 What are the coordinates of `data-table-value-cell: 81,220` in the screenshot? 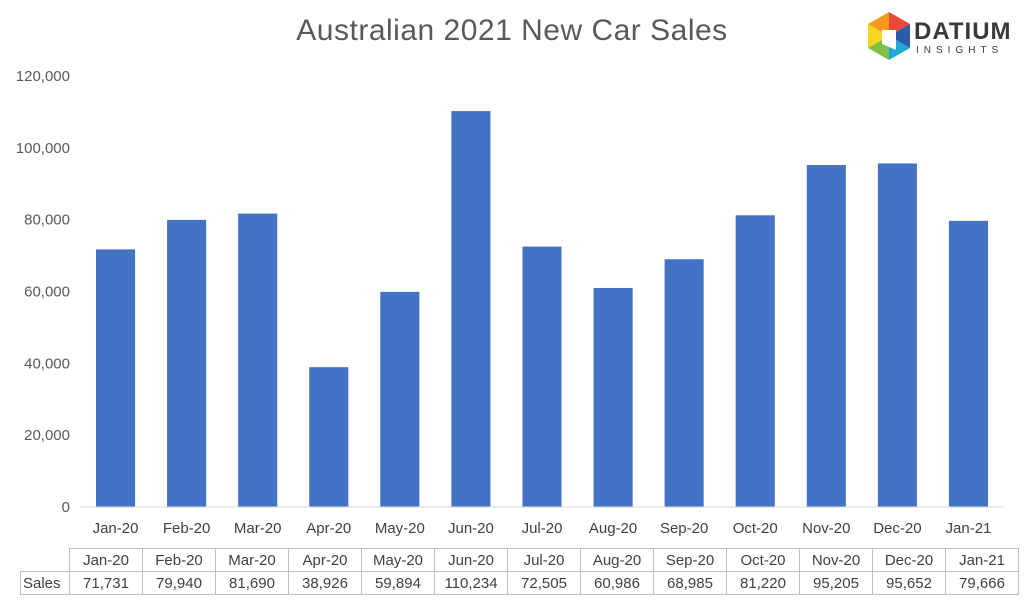 It's located at (763, 583).